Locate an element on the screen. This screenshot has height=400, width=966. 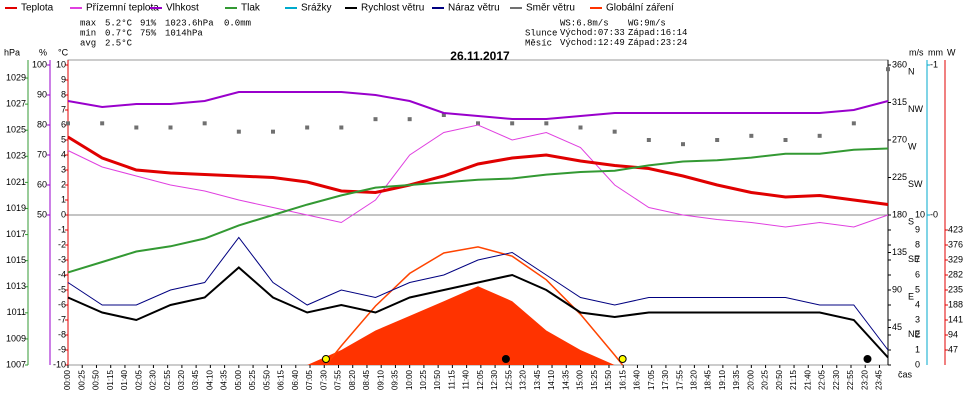
y-tick-label: 1013 is located at coordinates (16, 286).